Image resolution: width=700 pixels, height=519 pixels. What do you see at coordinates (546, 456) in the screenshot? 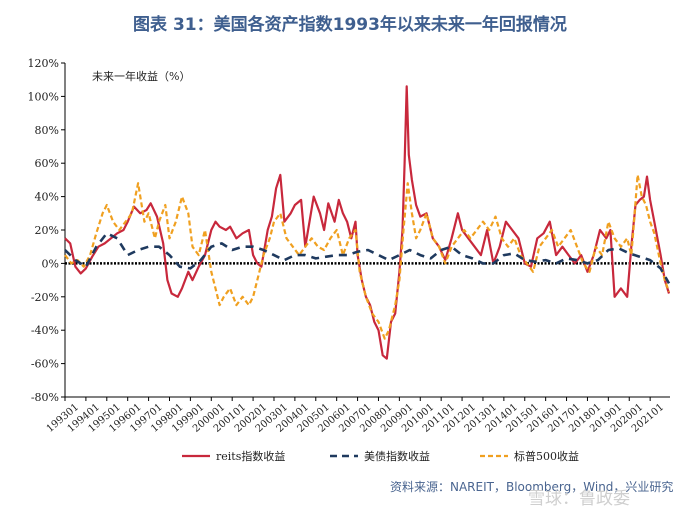
I see `legend-label-2: 标普500收益` at bounding box center [546, 456].